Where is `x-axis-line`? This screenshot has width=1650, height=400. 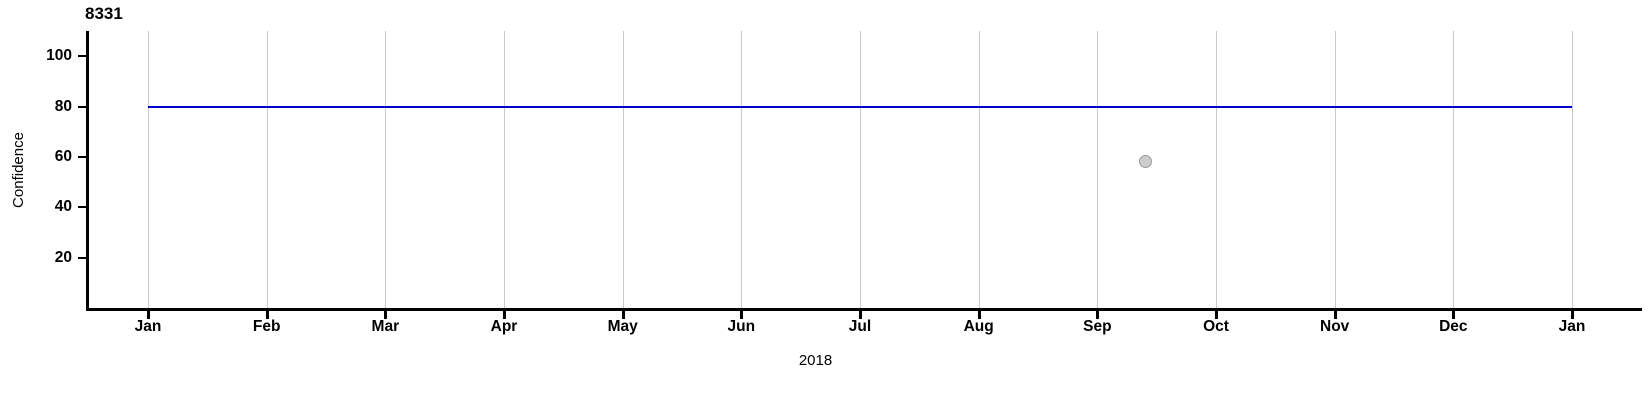 x-axis-line is located at coordinates (864, 309).